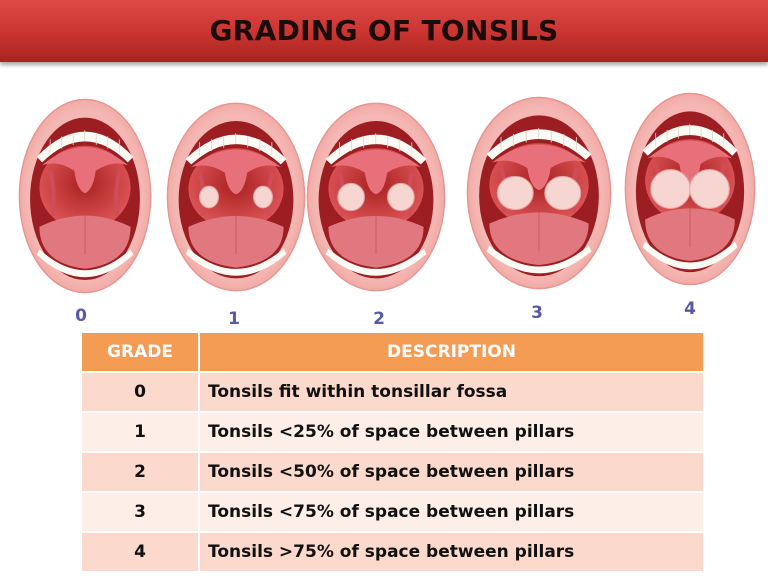 The image size is (768, 576). I want to click on grade-label-0: 0, so click(81, 316).